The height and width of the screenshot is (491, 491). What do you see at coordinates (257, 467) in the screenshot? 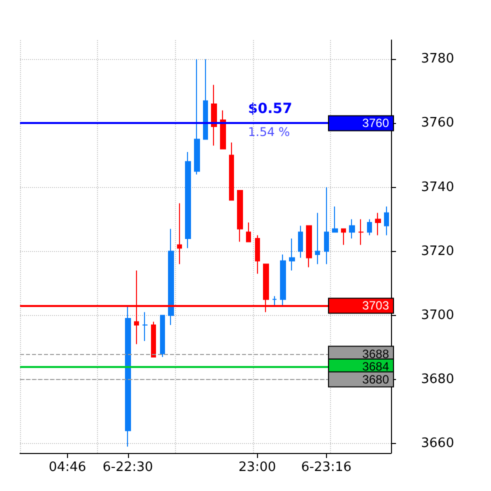
I see `x-tick-label: 23:00` at bounding box center [257, 467].